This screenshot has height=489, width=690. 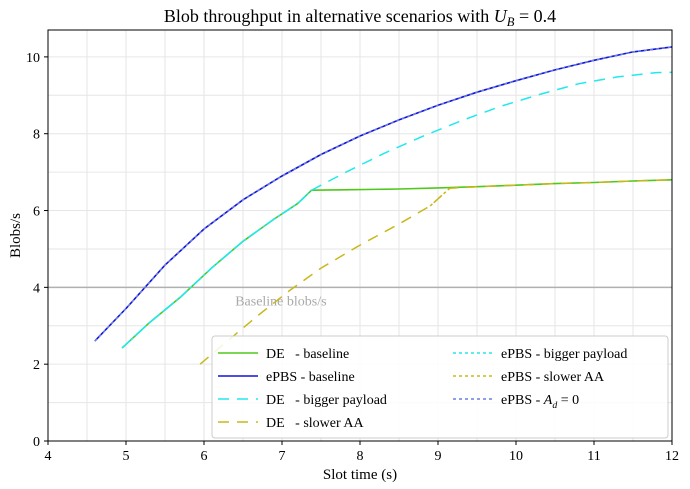 What do you see at coordinates (516, 456) in the screenshot?
I see `x-tick-label: 10` at bounding box center [516, 456].